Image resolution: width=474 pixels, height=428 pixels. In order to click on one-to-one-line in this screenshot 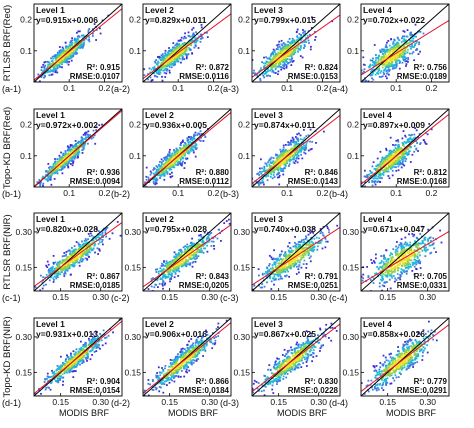, I will do `click(405, 43)`.